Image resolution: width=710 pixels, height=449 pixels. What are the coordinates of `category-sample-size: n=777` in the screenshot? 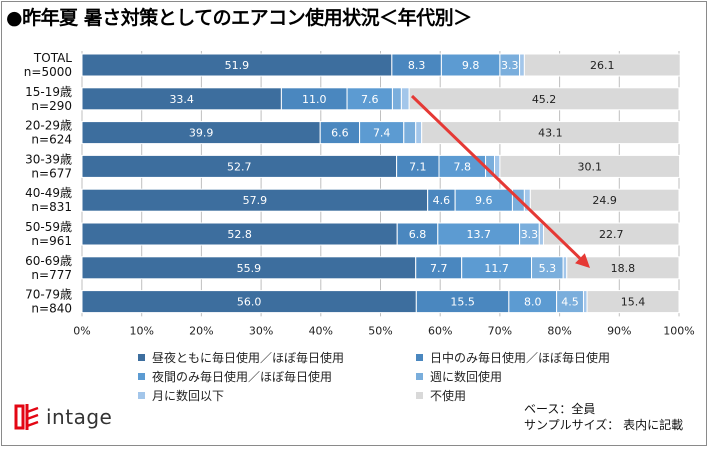 It's located at (51, 275).